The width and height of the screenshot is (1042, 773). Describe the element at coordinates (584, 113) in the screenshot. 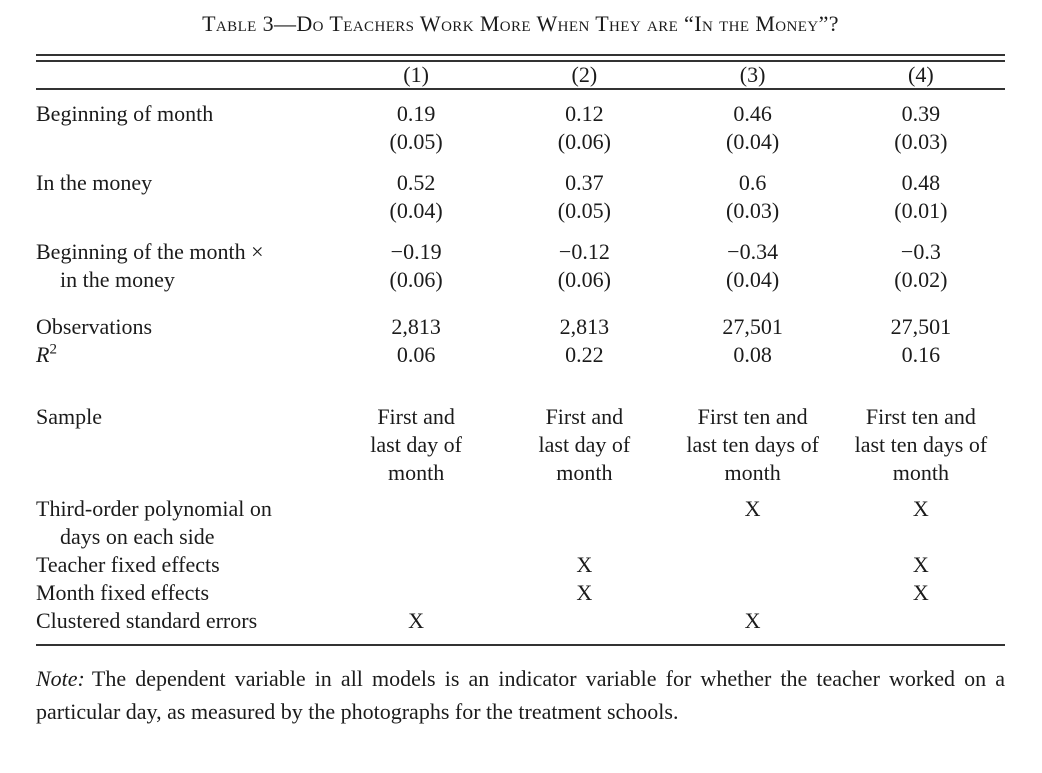

I see `estimate: 0.12` at that location.